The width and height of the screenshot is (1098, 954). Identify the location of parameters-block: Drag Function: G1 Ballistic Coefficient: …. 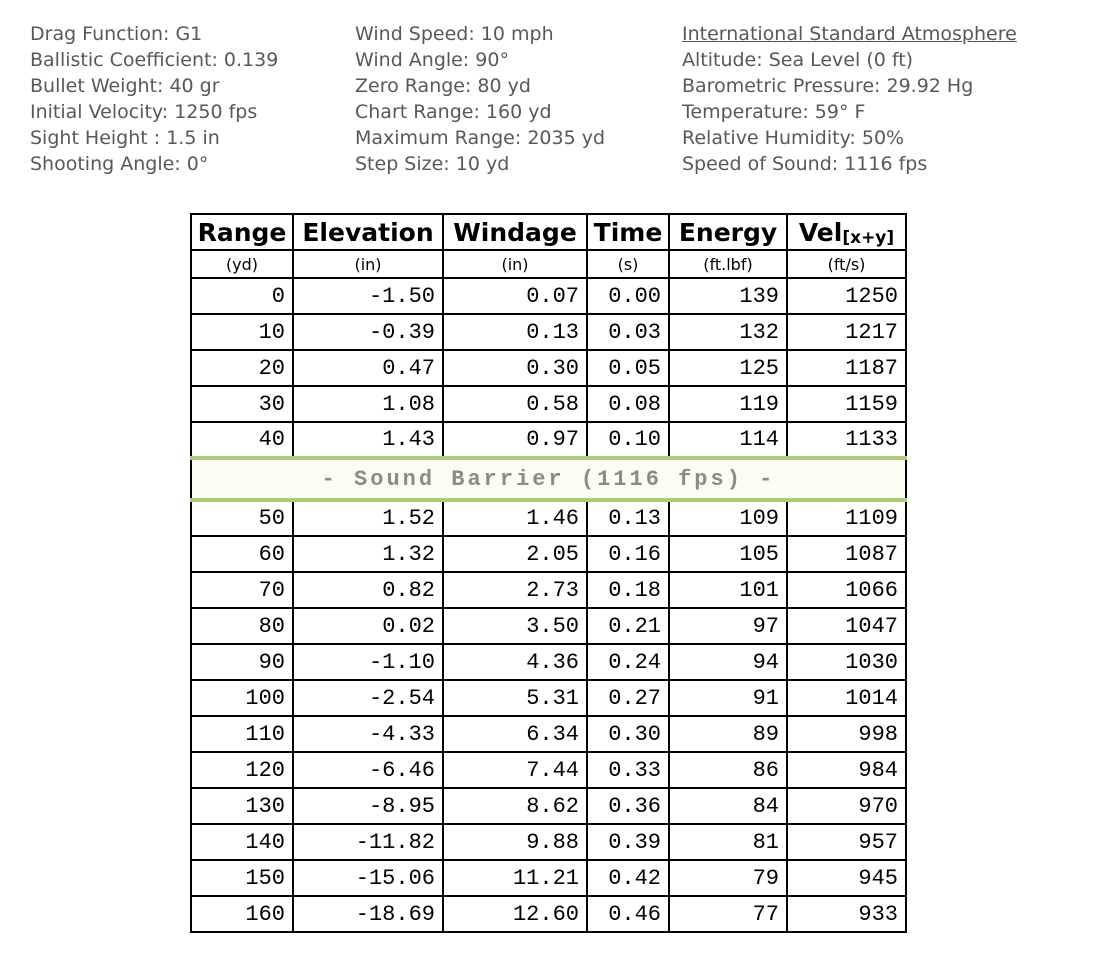
(523, 99).